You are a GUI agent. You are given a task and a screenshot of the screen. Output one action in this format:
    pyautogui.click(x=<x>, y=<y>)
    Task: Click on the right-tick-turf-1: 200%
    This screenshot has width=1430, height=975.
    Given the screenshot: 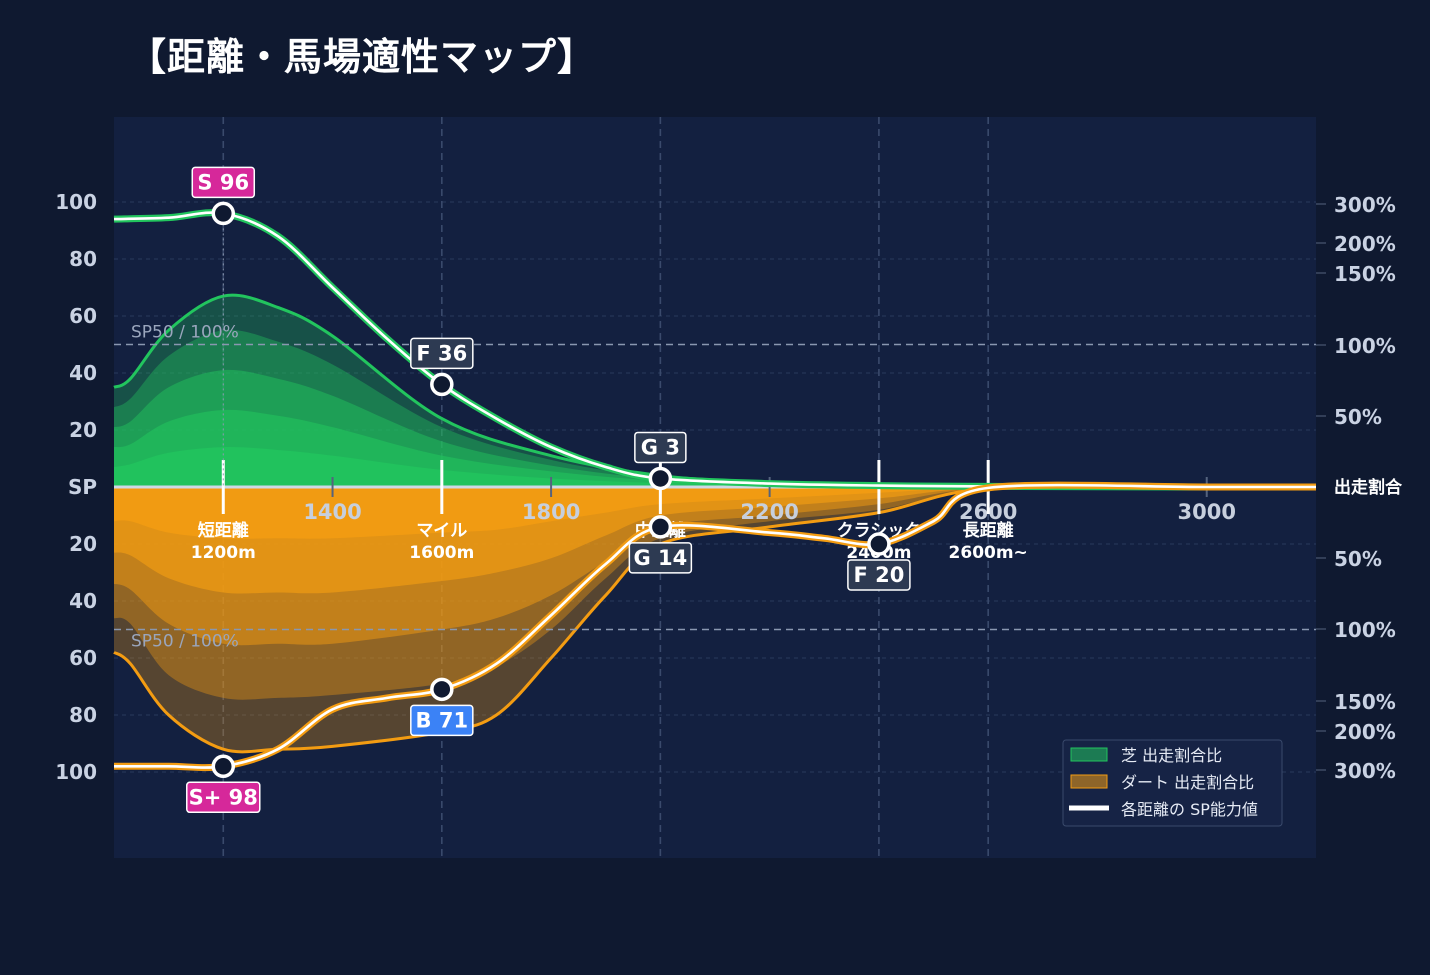 What is the action you would take?
    pyautogui.click(x=1365, y=244)
    